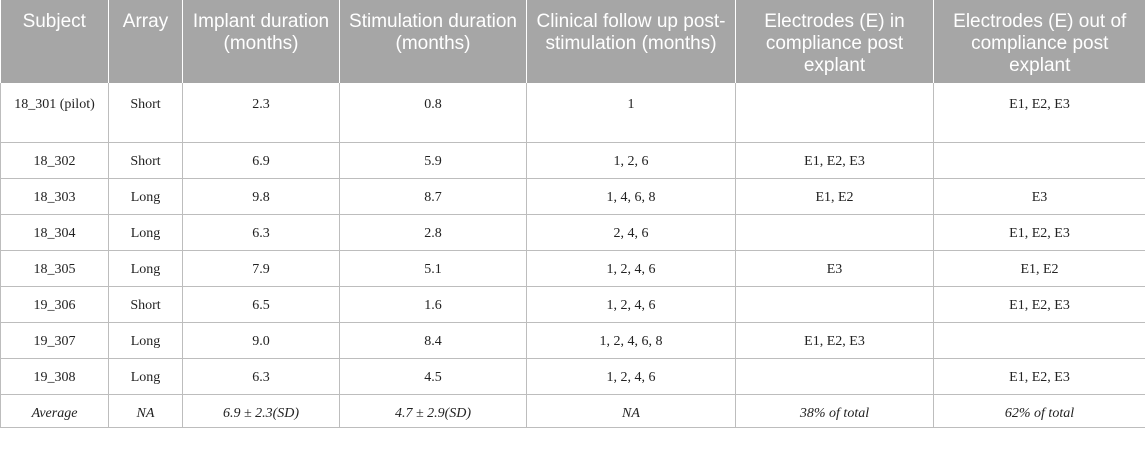 Image resolution: width=1145 pixels, height=461 pixels. Describe the element at coordinates (631, 196) in the screenshot. I see `cell-clinical-follow-up: 1, 4, 6, 8` at that location.